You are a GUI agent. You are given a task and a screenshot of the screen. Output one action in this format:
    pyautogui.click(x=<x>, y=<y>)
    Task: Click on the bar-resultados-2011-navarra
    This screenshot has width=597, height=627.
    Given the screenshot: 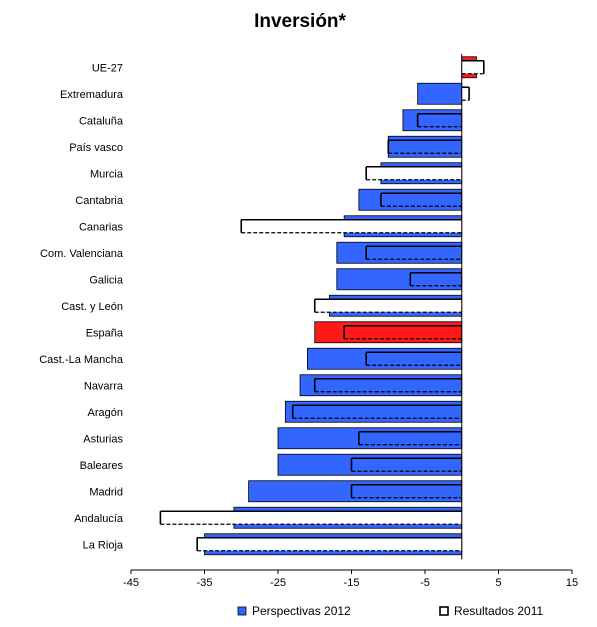 What is the action you would take?
    pyautogui.click(x=387, y=385)
    